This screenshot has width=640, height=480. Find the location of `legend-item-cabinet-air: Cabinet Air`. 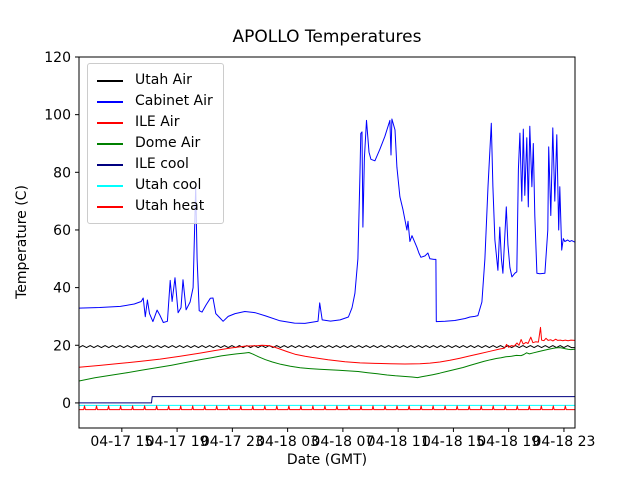

legend-item-cabinet-air: Cabinet Air is located at coordinates (155, 101).